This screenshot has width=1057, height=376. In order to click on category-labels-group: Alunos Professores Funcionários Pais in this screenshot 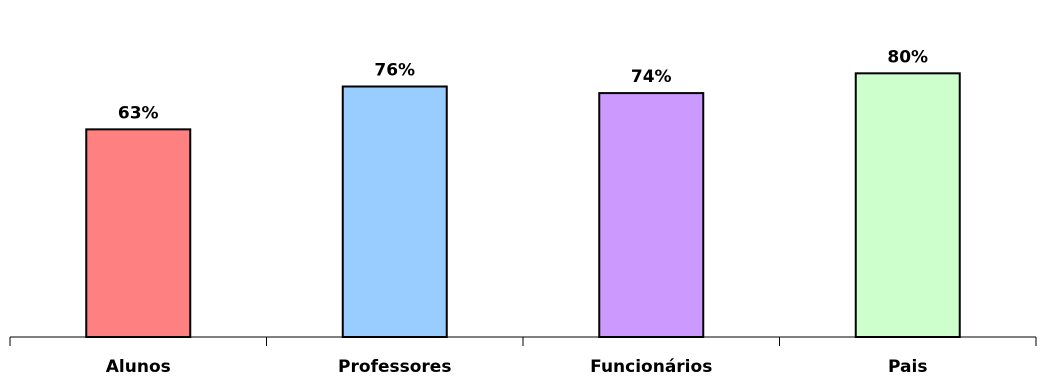, I will do `click(517, 366)`.